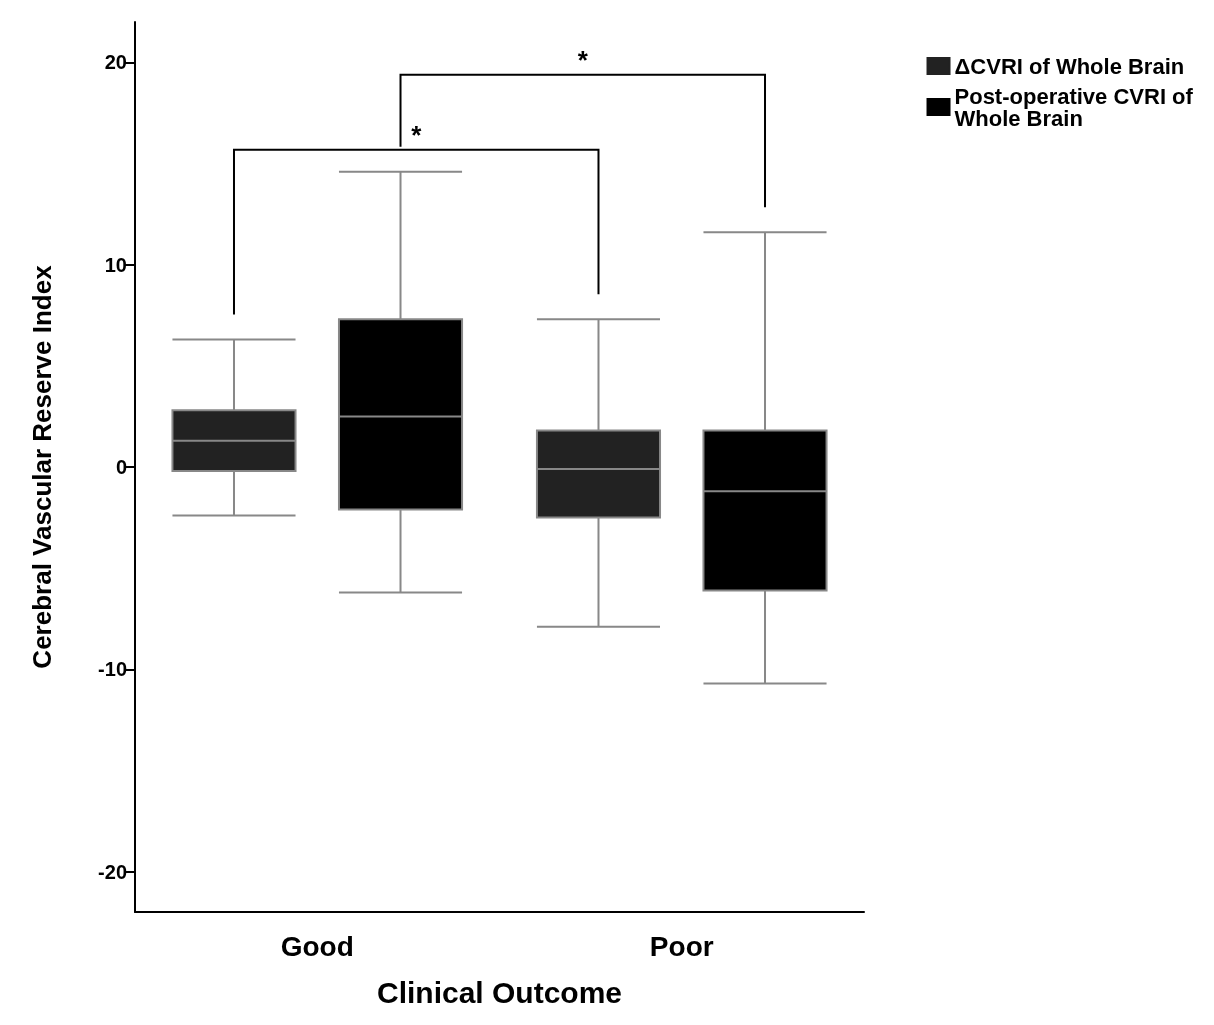 The image size is (1214, 1025). I want to click on x-tick-label: Good, so click(317, 946).